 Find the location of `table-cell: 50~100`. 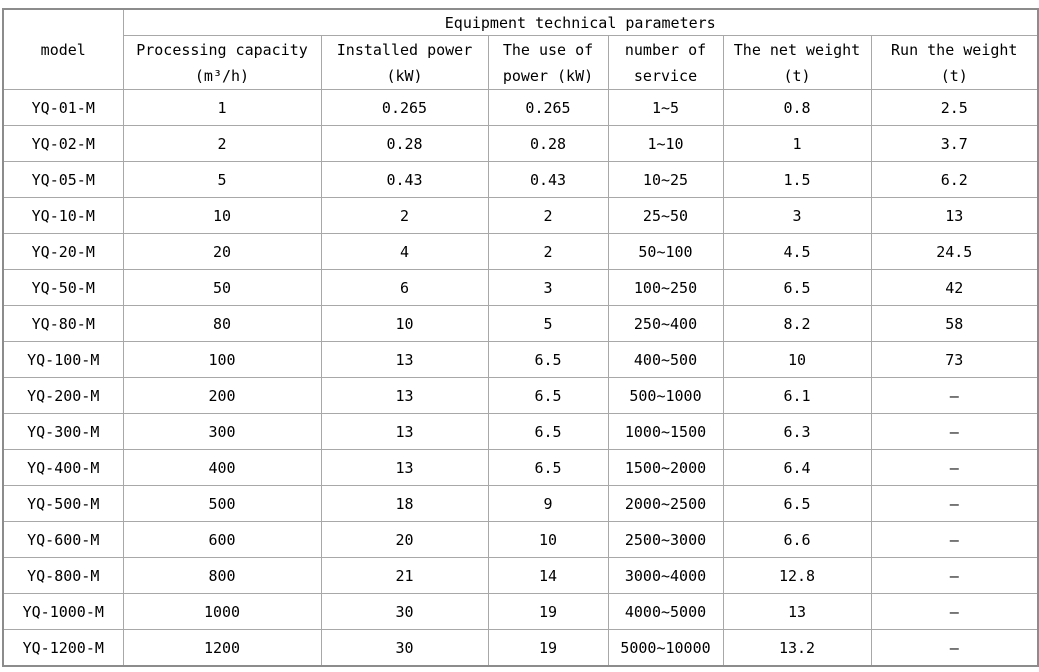

table-cell: 50~100 is located at coordinates (665, 251).